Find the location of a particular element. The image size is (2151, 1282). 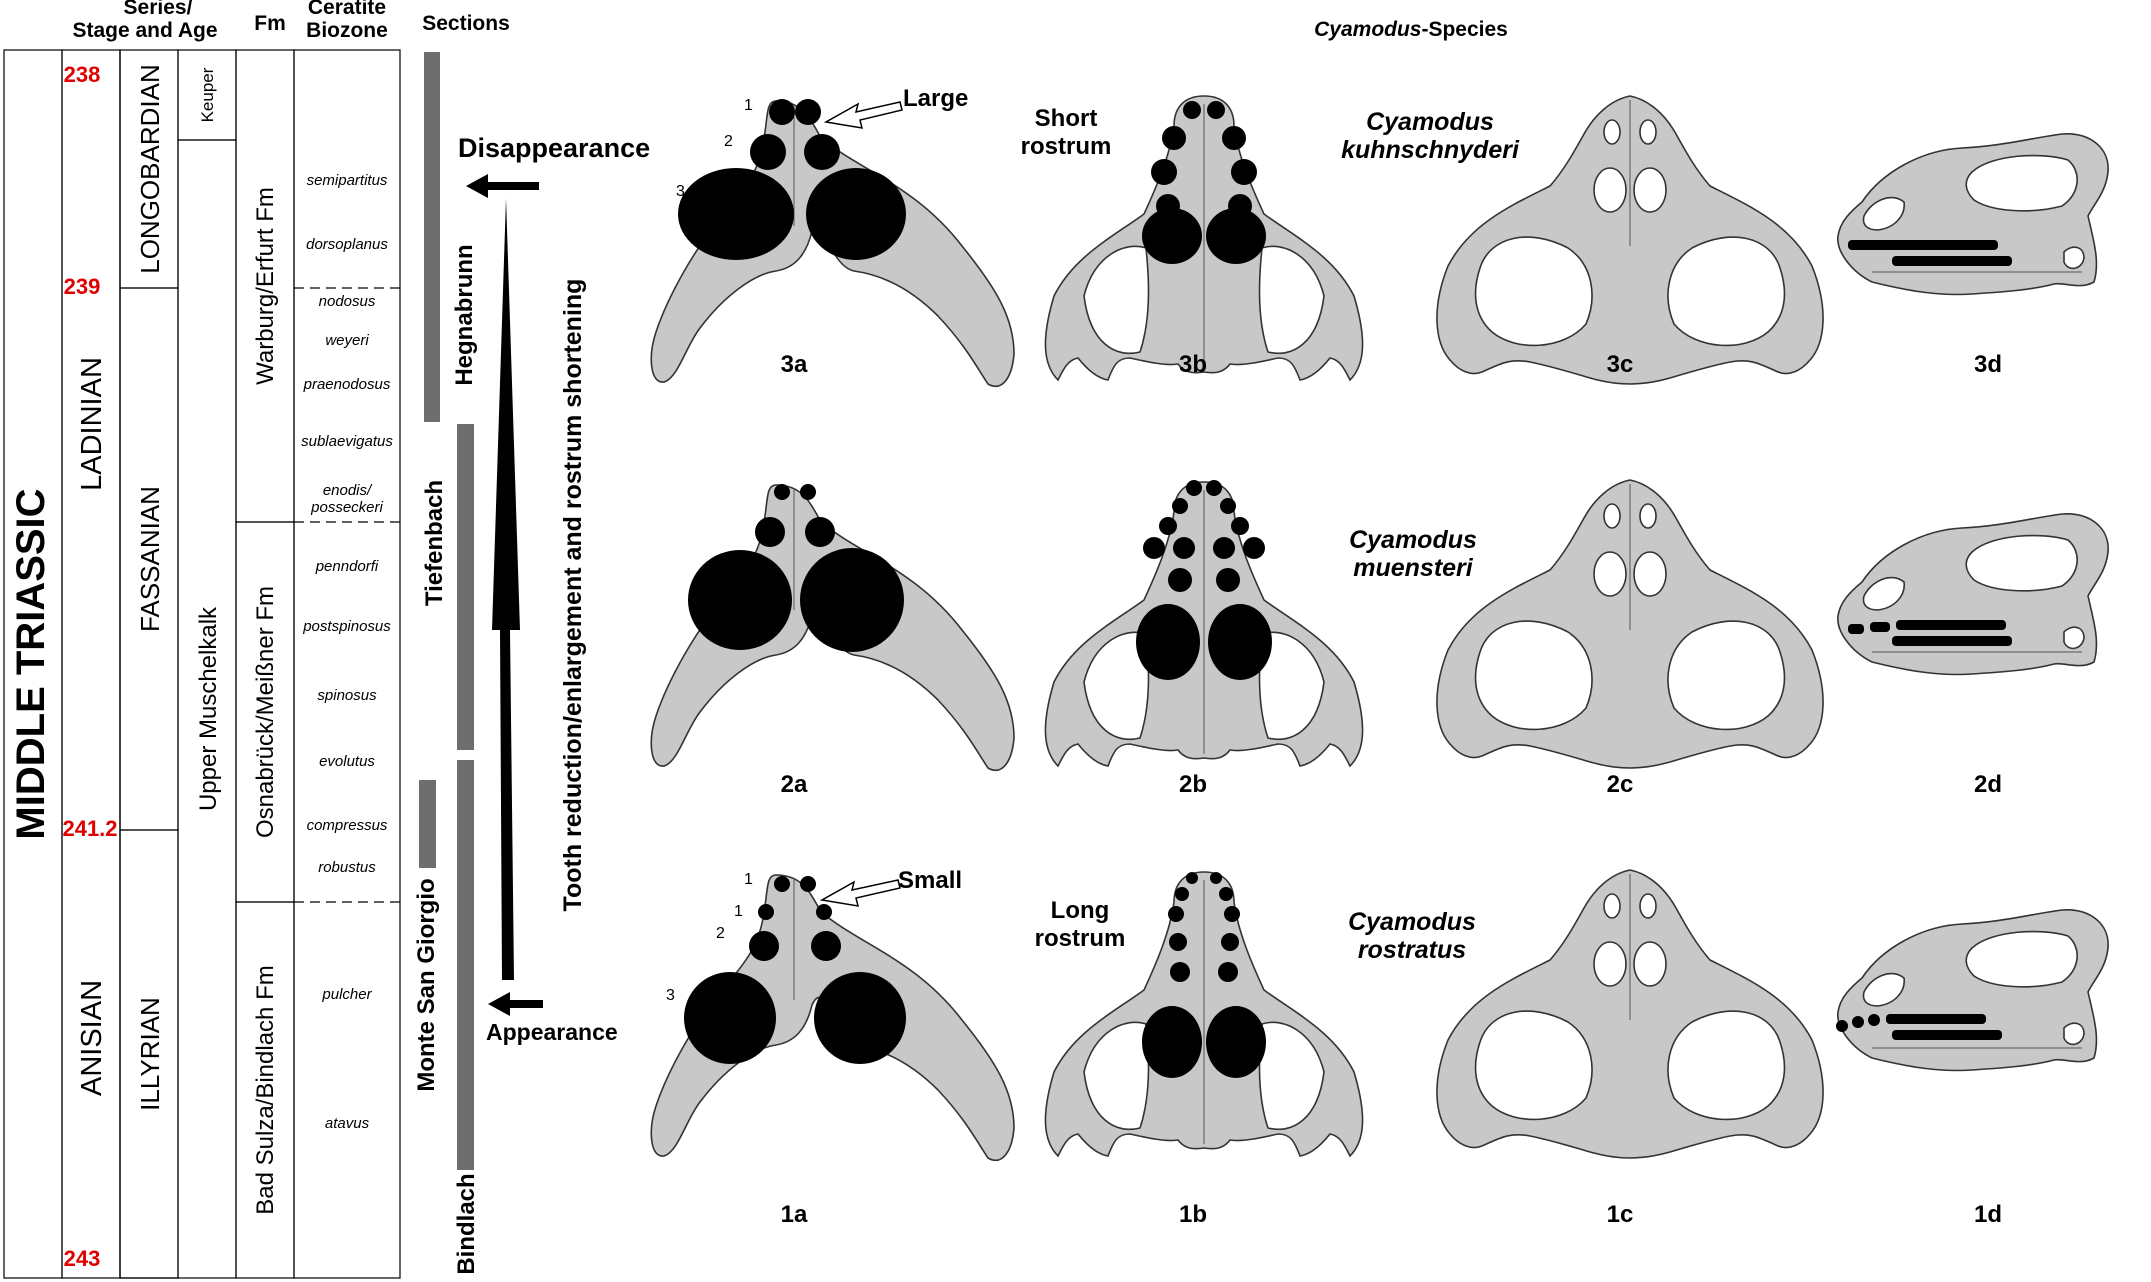

header-series-line2: Stage and Age is located at coordinates (144, 30).